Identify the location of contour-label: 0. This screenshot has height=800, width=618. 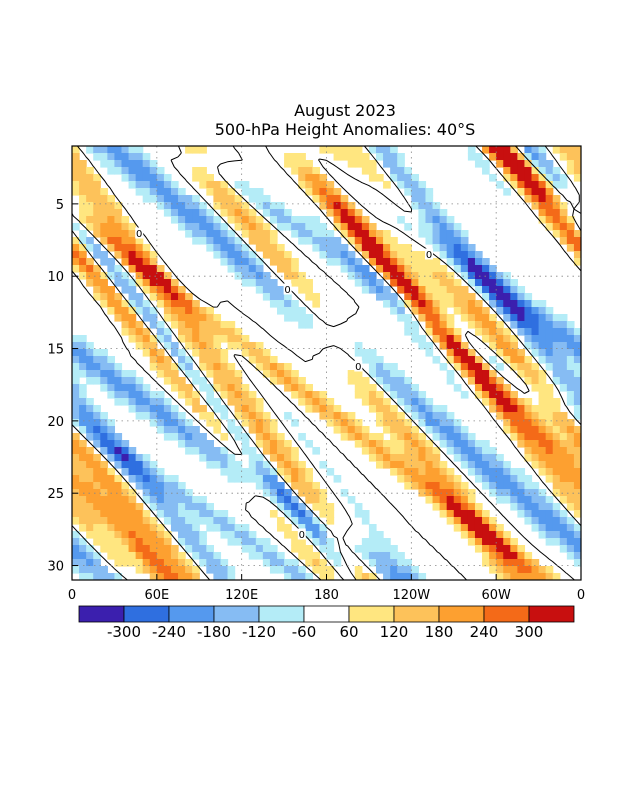
(139, 234).